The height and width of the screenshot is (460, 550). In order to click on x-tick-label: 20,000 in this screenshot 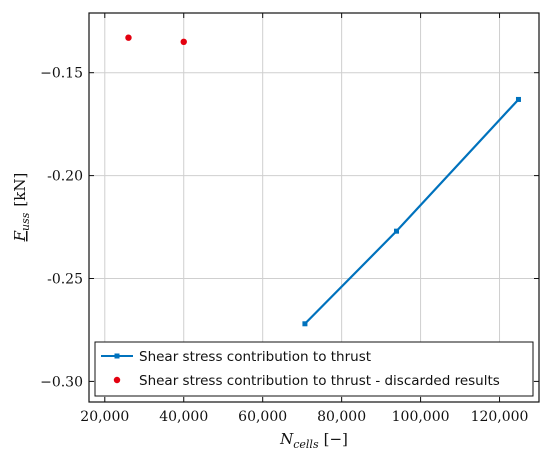, I will do `click(104, 417)`.